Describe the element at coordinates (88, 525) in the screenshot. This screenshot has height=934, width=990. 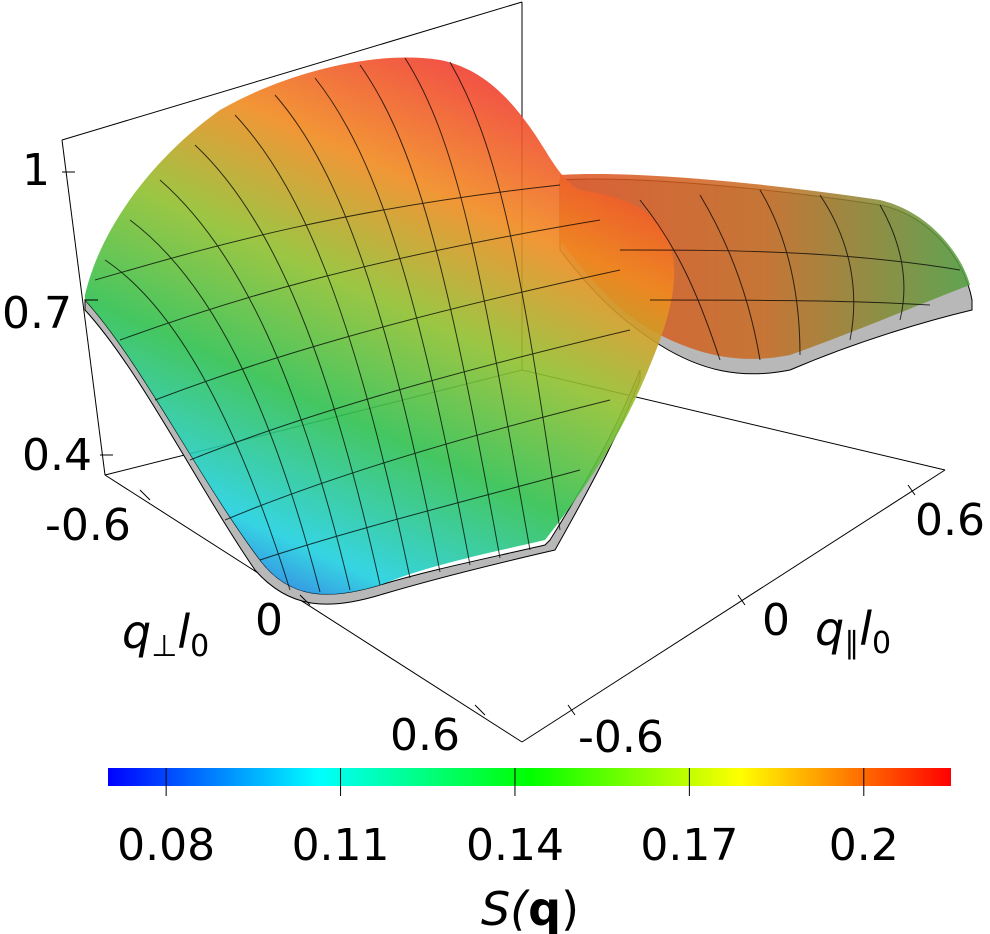
I see `y-tick-label: -0.6` at that location.